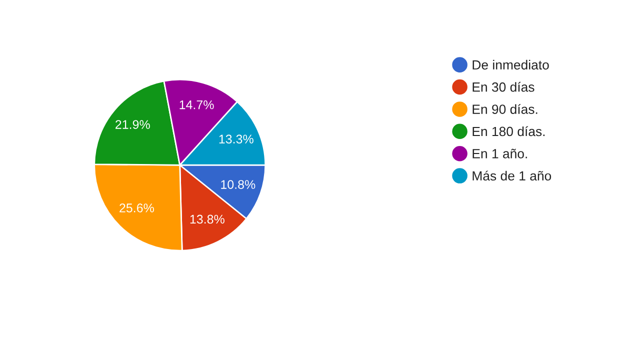 This screenshot has width=640, height=338. What do you see at coordinates (133, 124) in the screenshot?
I see `data-label: 21.9%` at bounding box center [133, 124].